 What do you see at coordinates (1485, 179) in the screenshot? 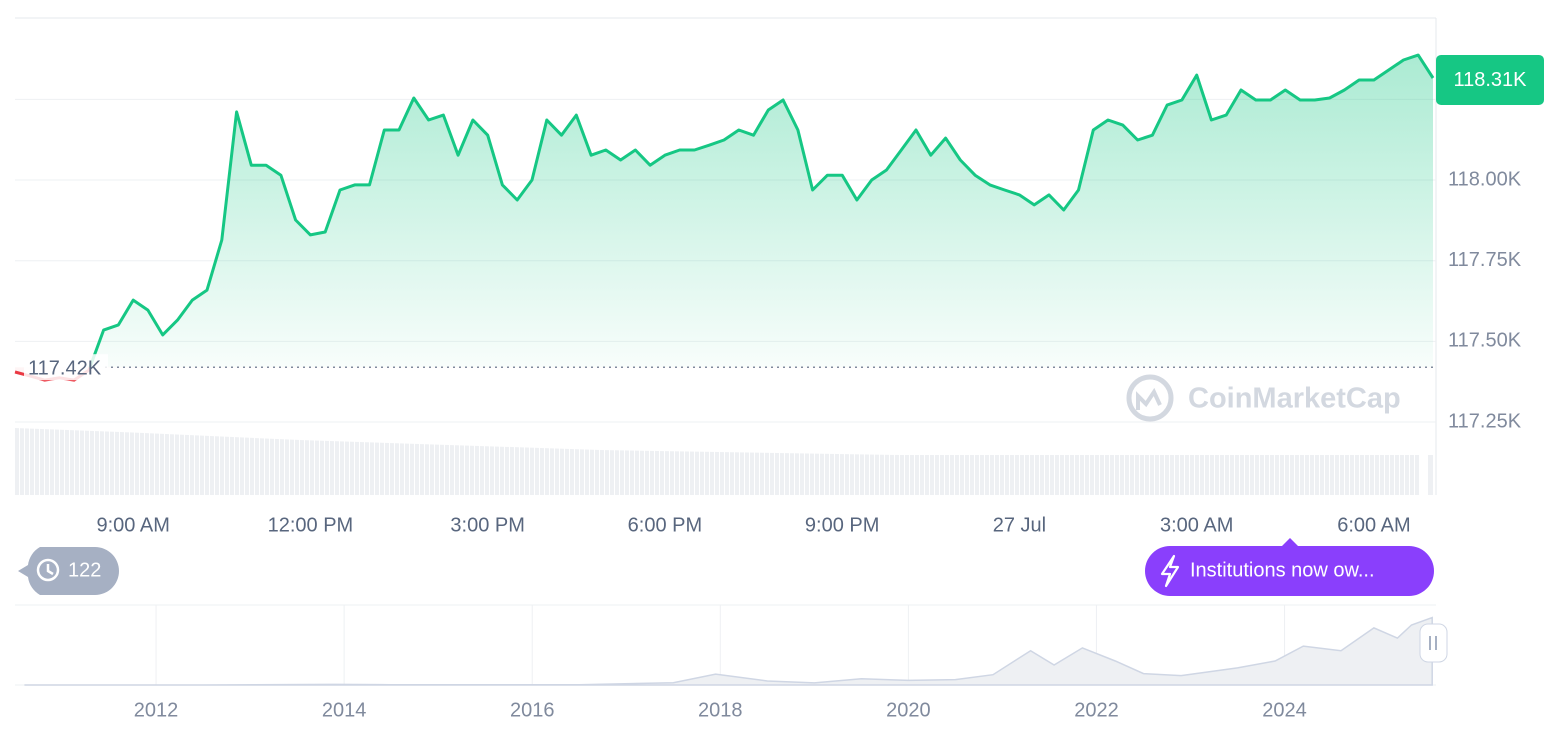
I see `y-tick-label: 118.00K` at bounding box center [1485, 179].